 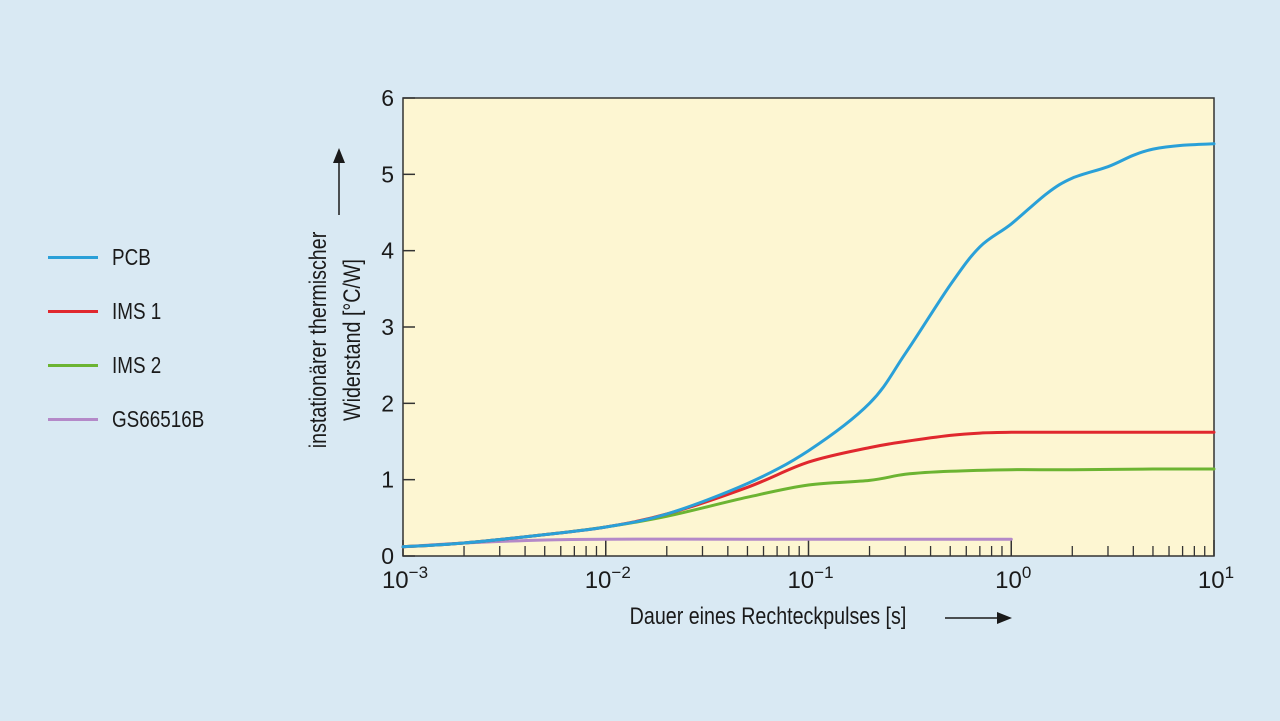 I want to click on legend-label-ims1: IMS 1, so click(x=137, y=310).